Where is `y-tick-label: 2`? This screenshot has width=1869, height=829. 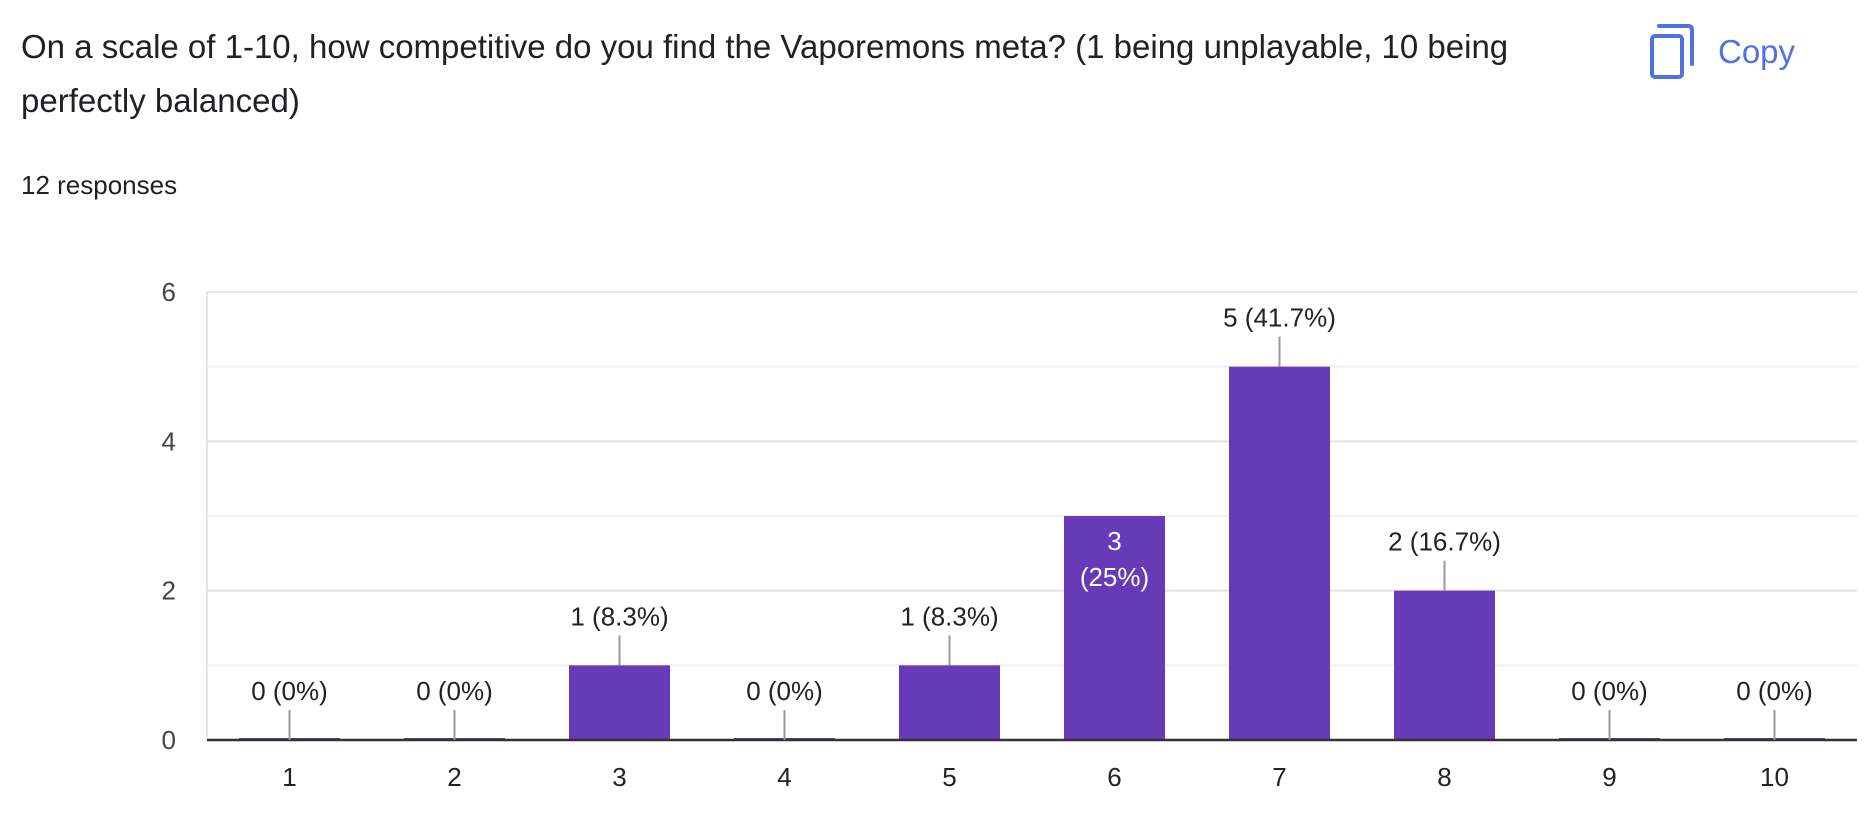 y-tick-label: 2 is located at coordinates (169, 591).